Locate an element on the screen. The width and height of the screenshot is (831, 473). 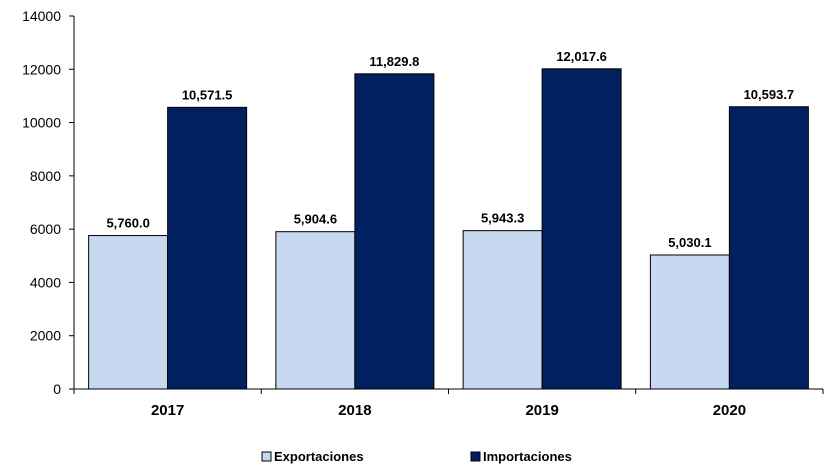
x-tick-label: 2020 is located at coordinates (729, 410).